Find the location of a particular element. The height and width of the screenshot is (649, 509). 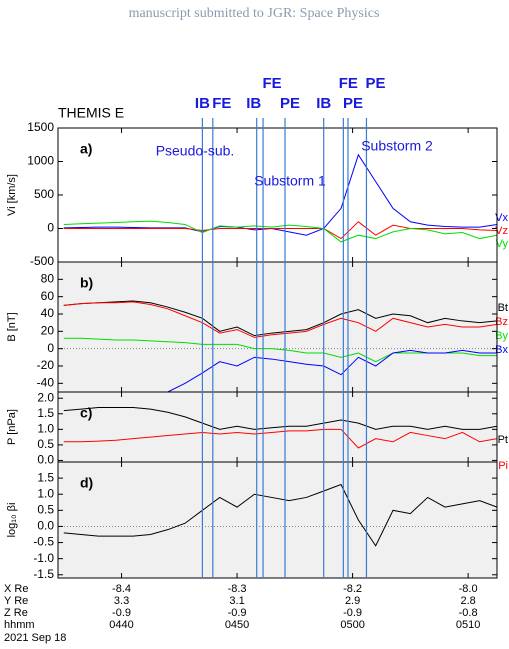

x-row-value: -8.2 is located at coordinates (352, 589).